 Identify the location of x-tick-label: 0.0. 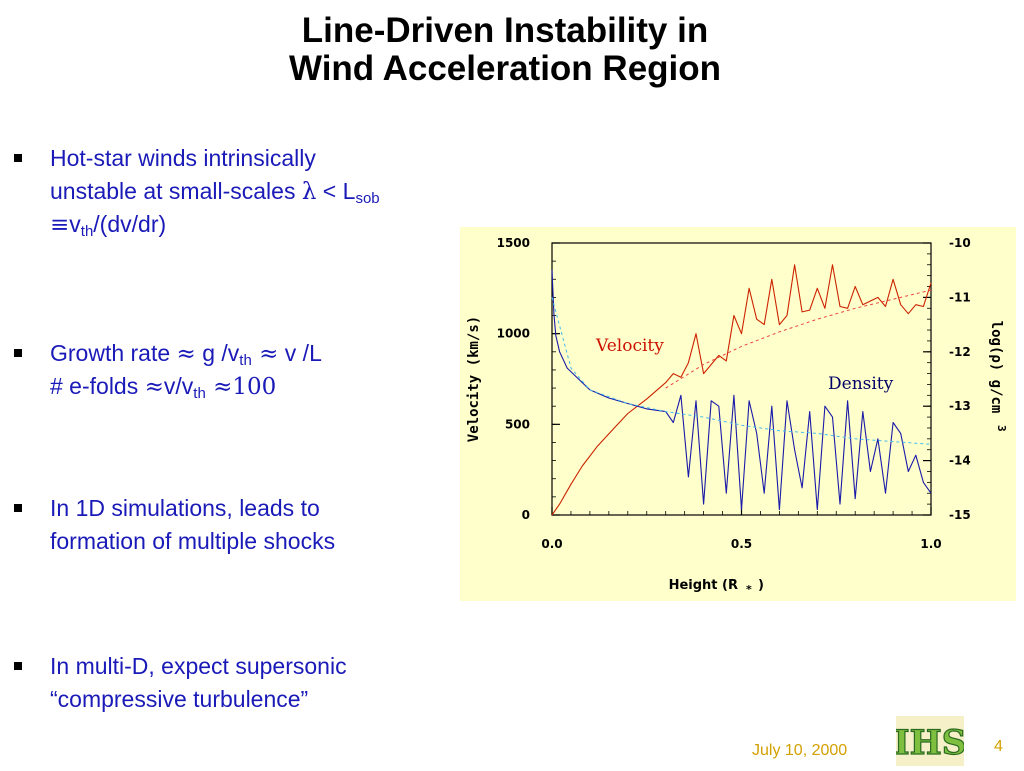
(551, 544).